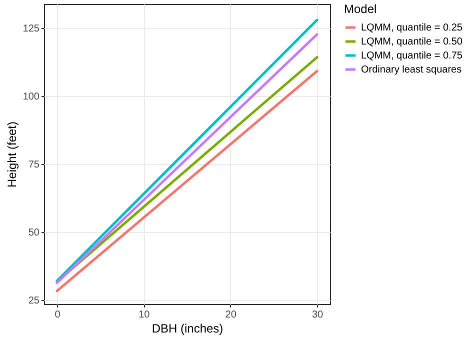 This screenshot has width=474, height=338. Describe the element at coordinates (231, 315) in the screenshot. I see `x-tick-label: 20` at that location.